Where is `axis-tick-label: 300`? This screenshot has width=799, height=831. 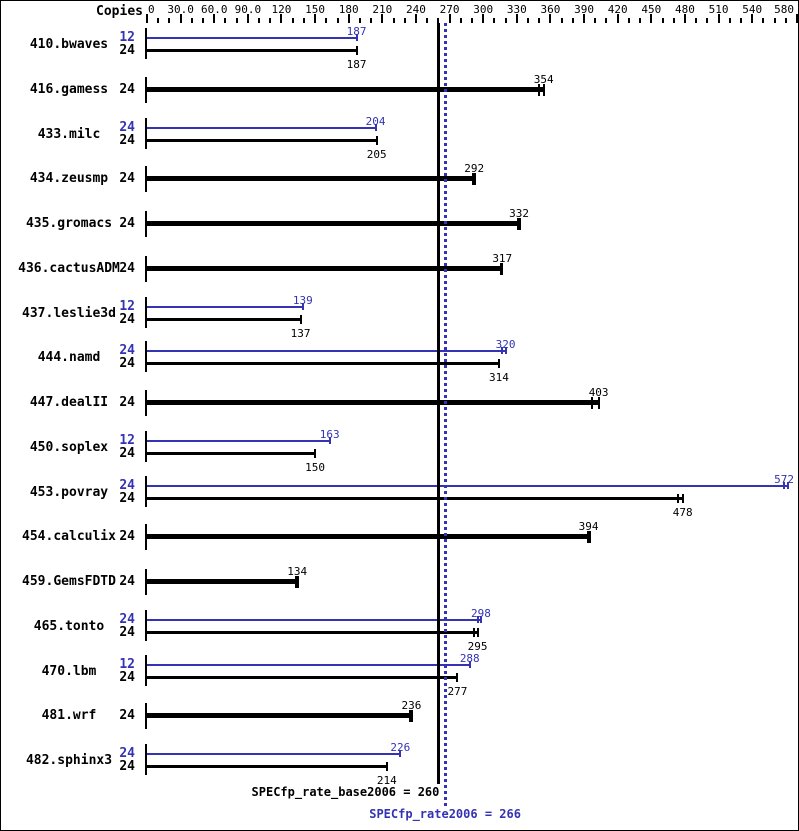 axis-tick-label: 300 is located at coordinates (483, 9).